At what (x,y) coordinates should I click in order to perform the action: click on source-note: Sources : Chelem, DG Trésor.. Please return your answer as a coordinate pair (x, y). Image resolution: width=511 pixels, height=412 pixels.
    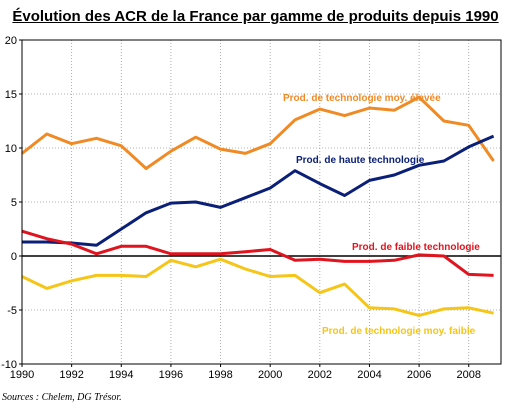
    Looking at the image, I should click on (62, 397).